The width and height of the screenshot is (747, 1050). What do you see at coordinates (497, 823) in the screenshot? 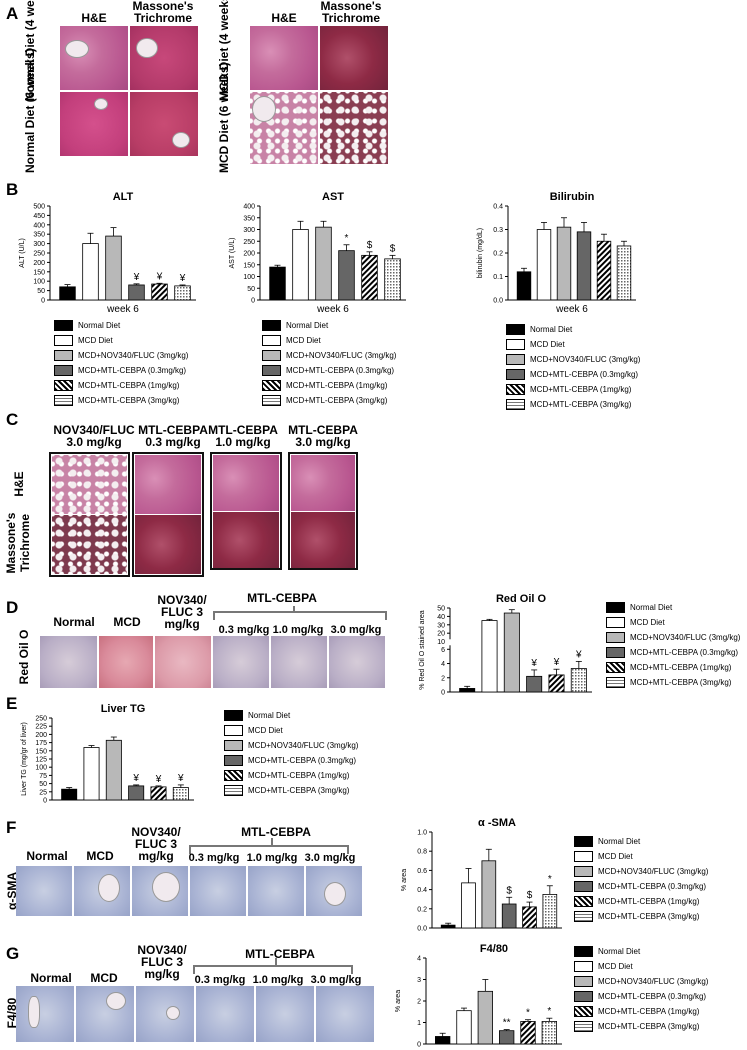
I see `chart-title: α -SMA` at bounding box center [497, 823].